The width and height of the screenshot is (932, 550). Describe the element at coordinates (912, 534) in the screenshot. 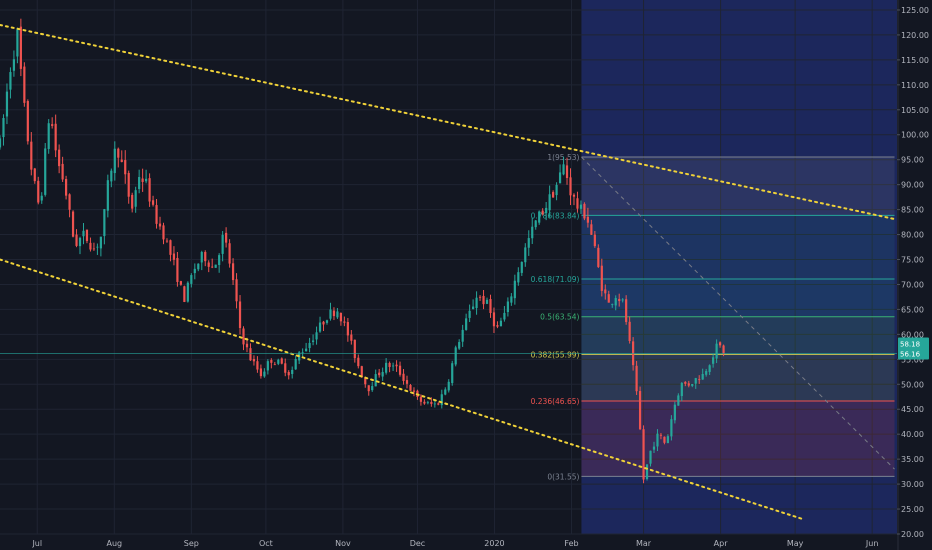

I see `y-tick-label: 20.00` at that location.